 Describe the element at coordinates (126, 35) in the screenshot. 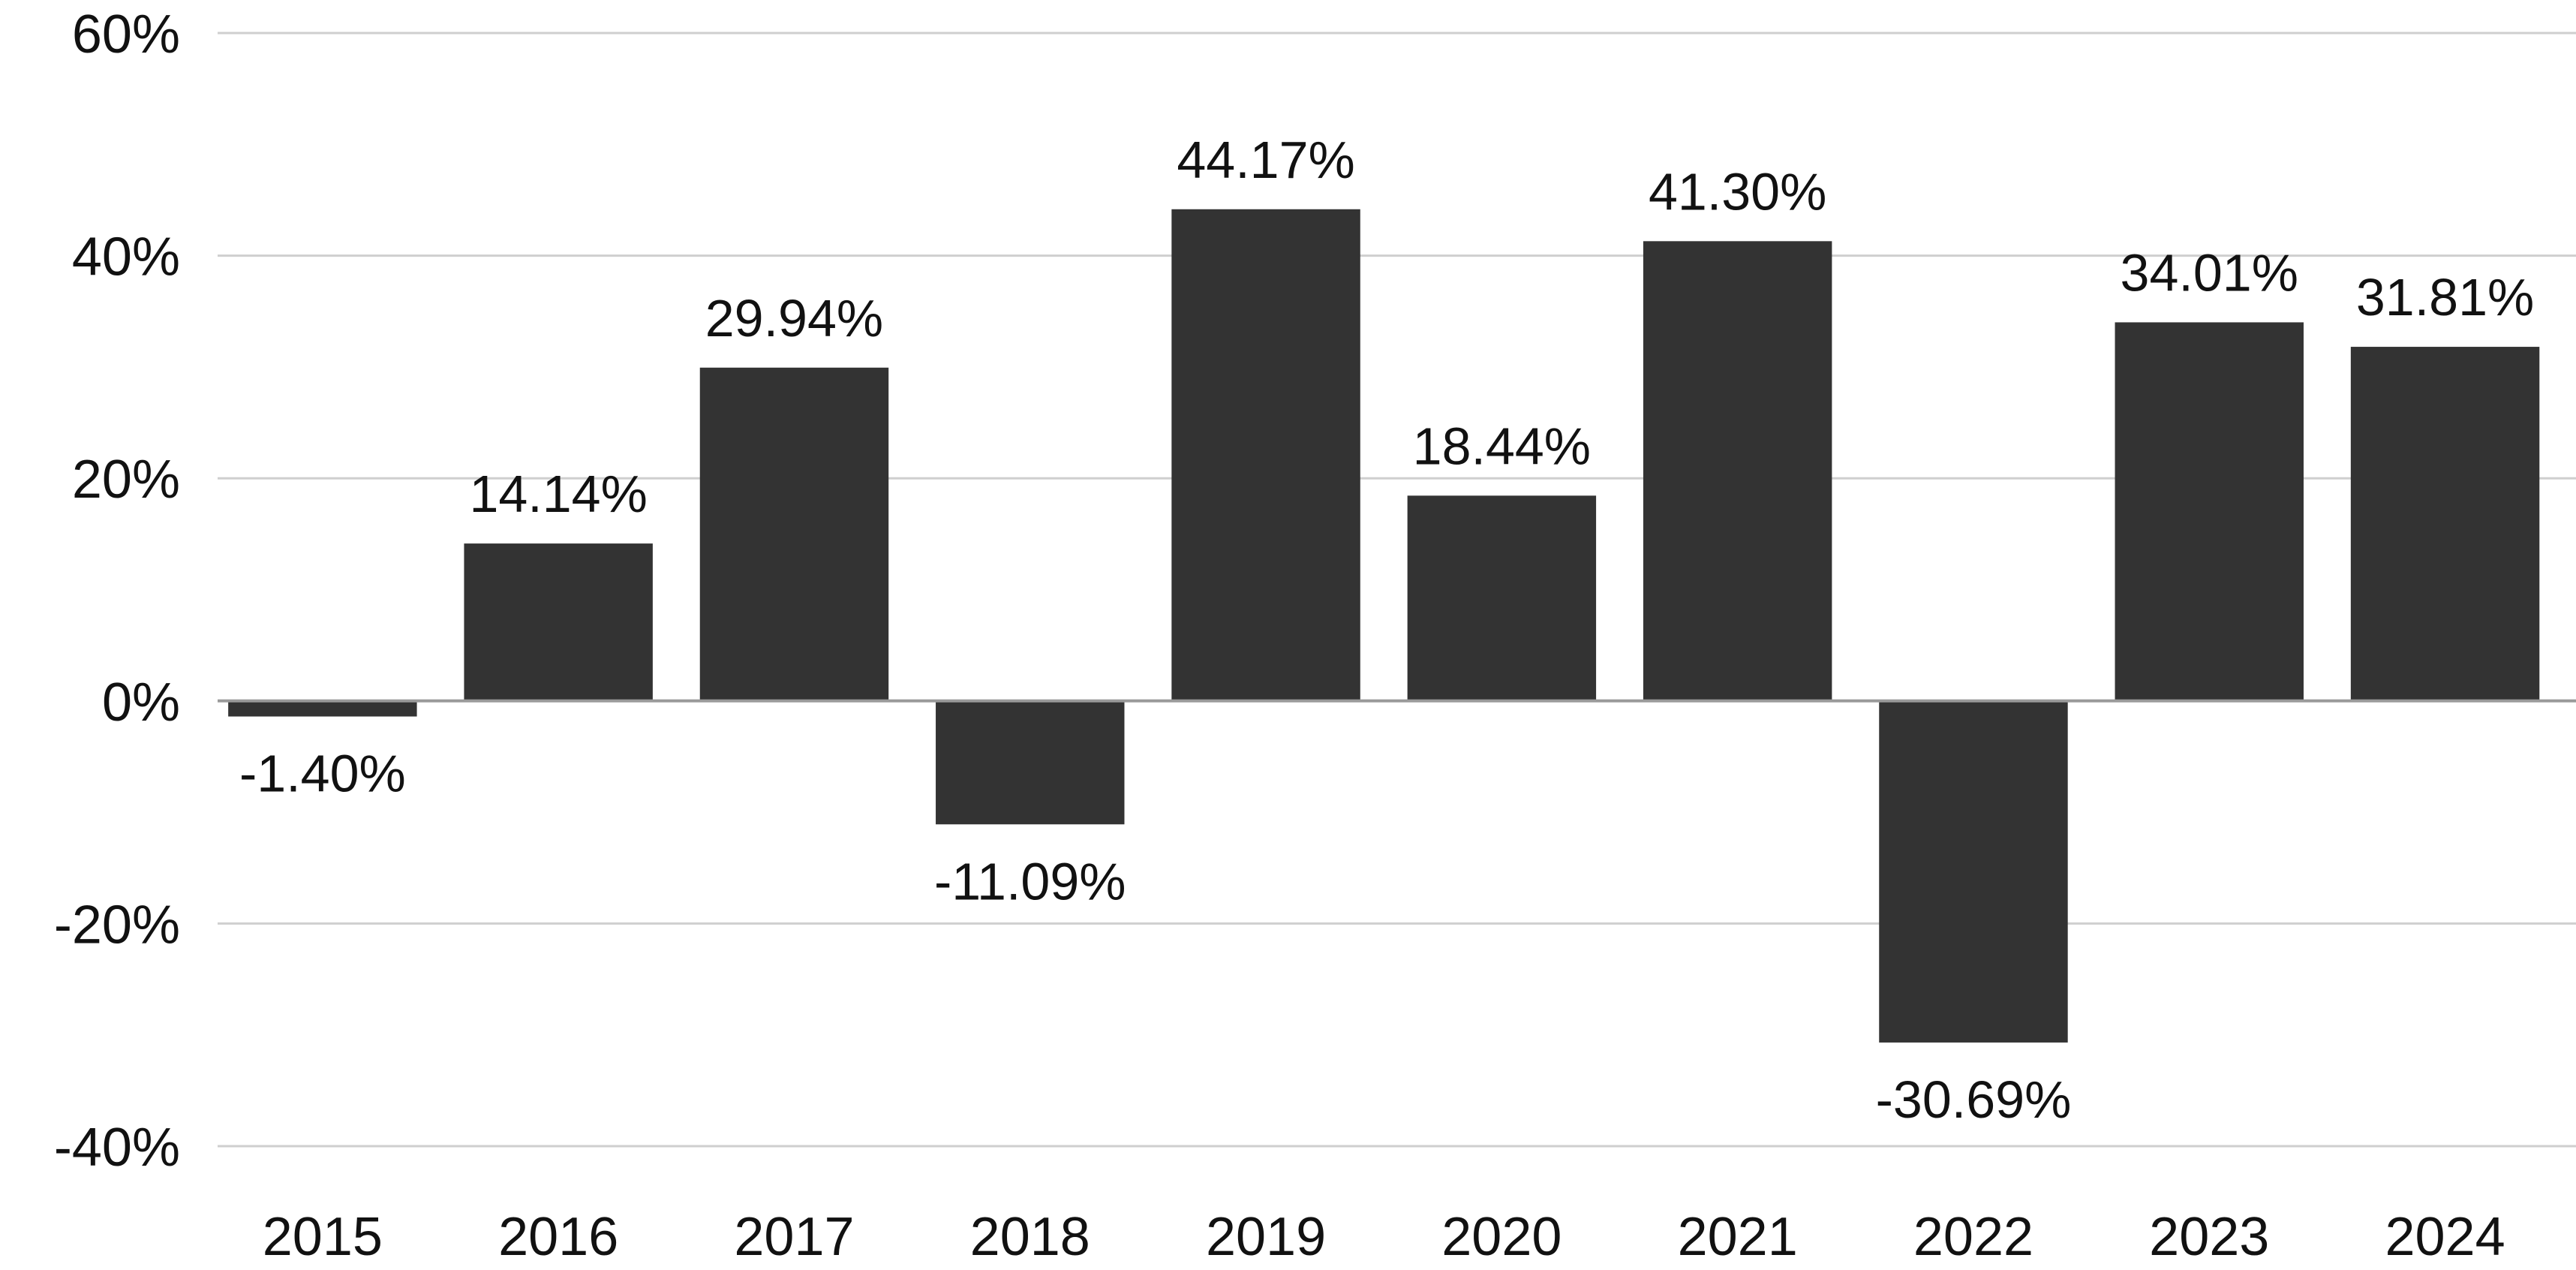

I see `y-tick-label: 60%` at that location.